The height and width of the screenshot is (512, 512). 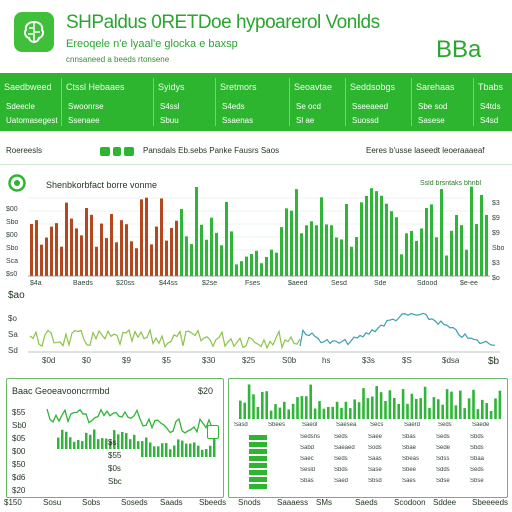 What do you see at coordinates (253, 283) in the screenshot?
I see `axis-tick-label: Fses` at bounding box center [253, 283].